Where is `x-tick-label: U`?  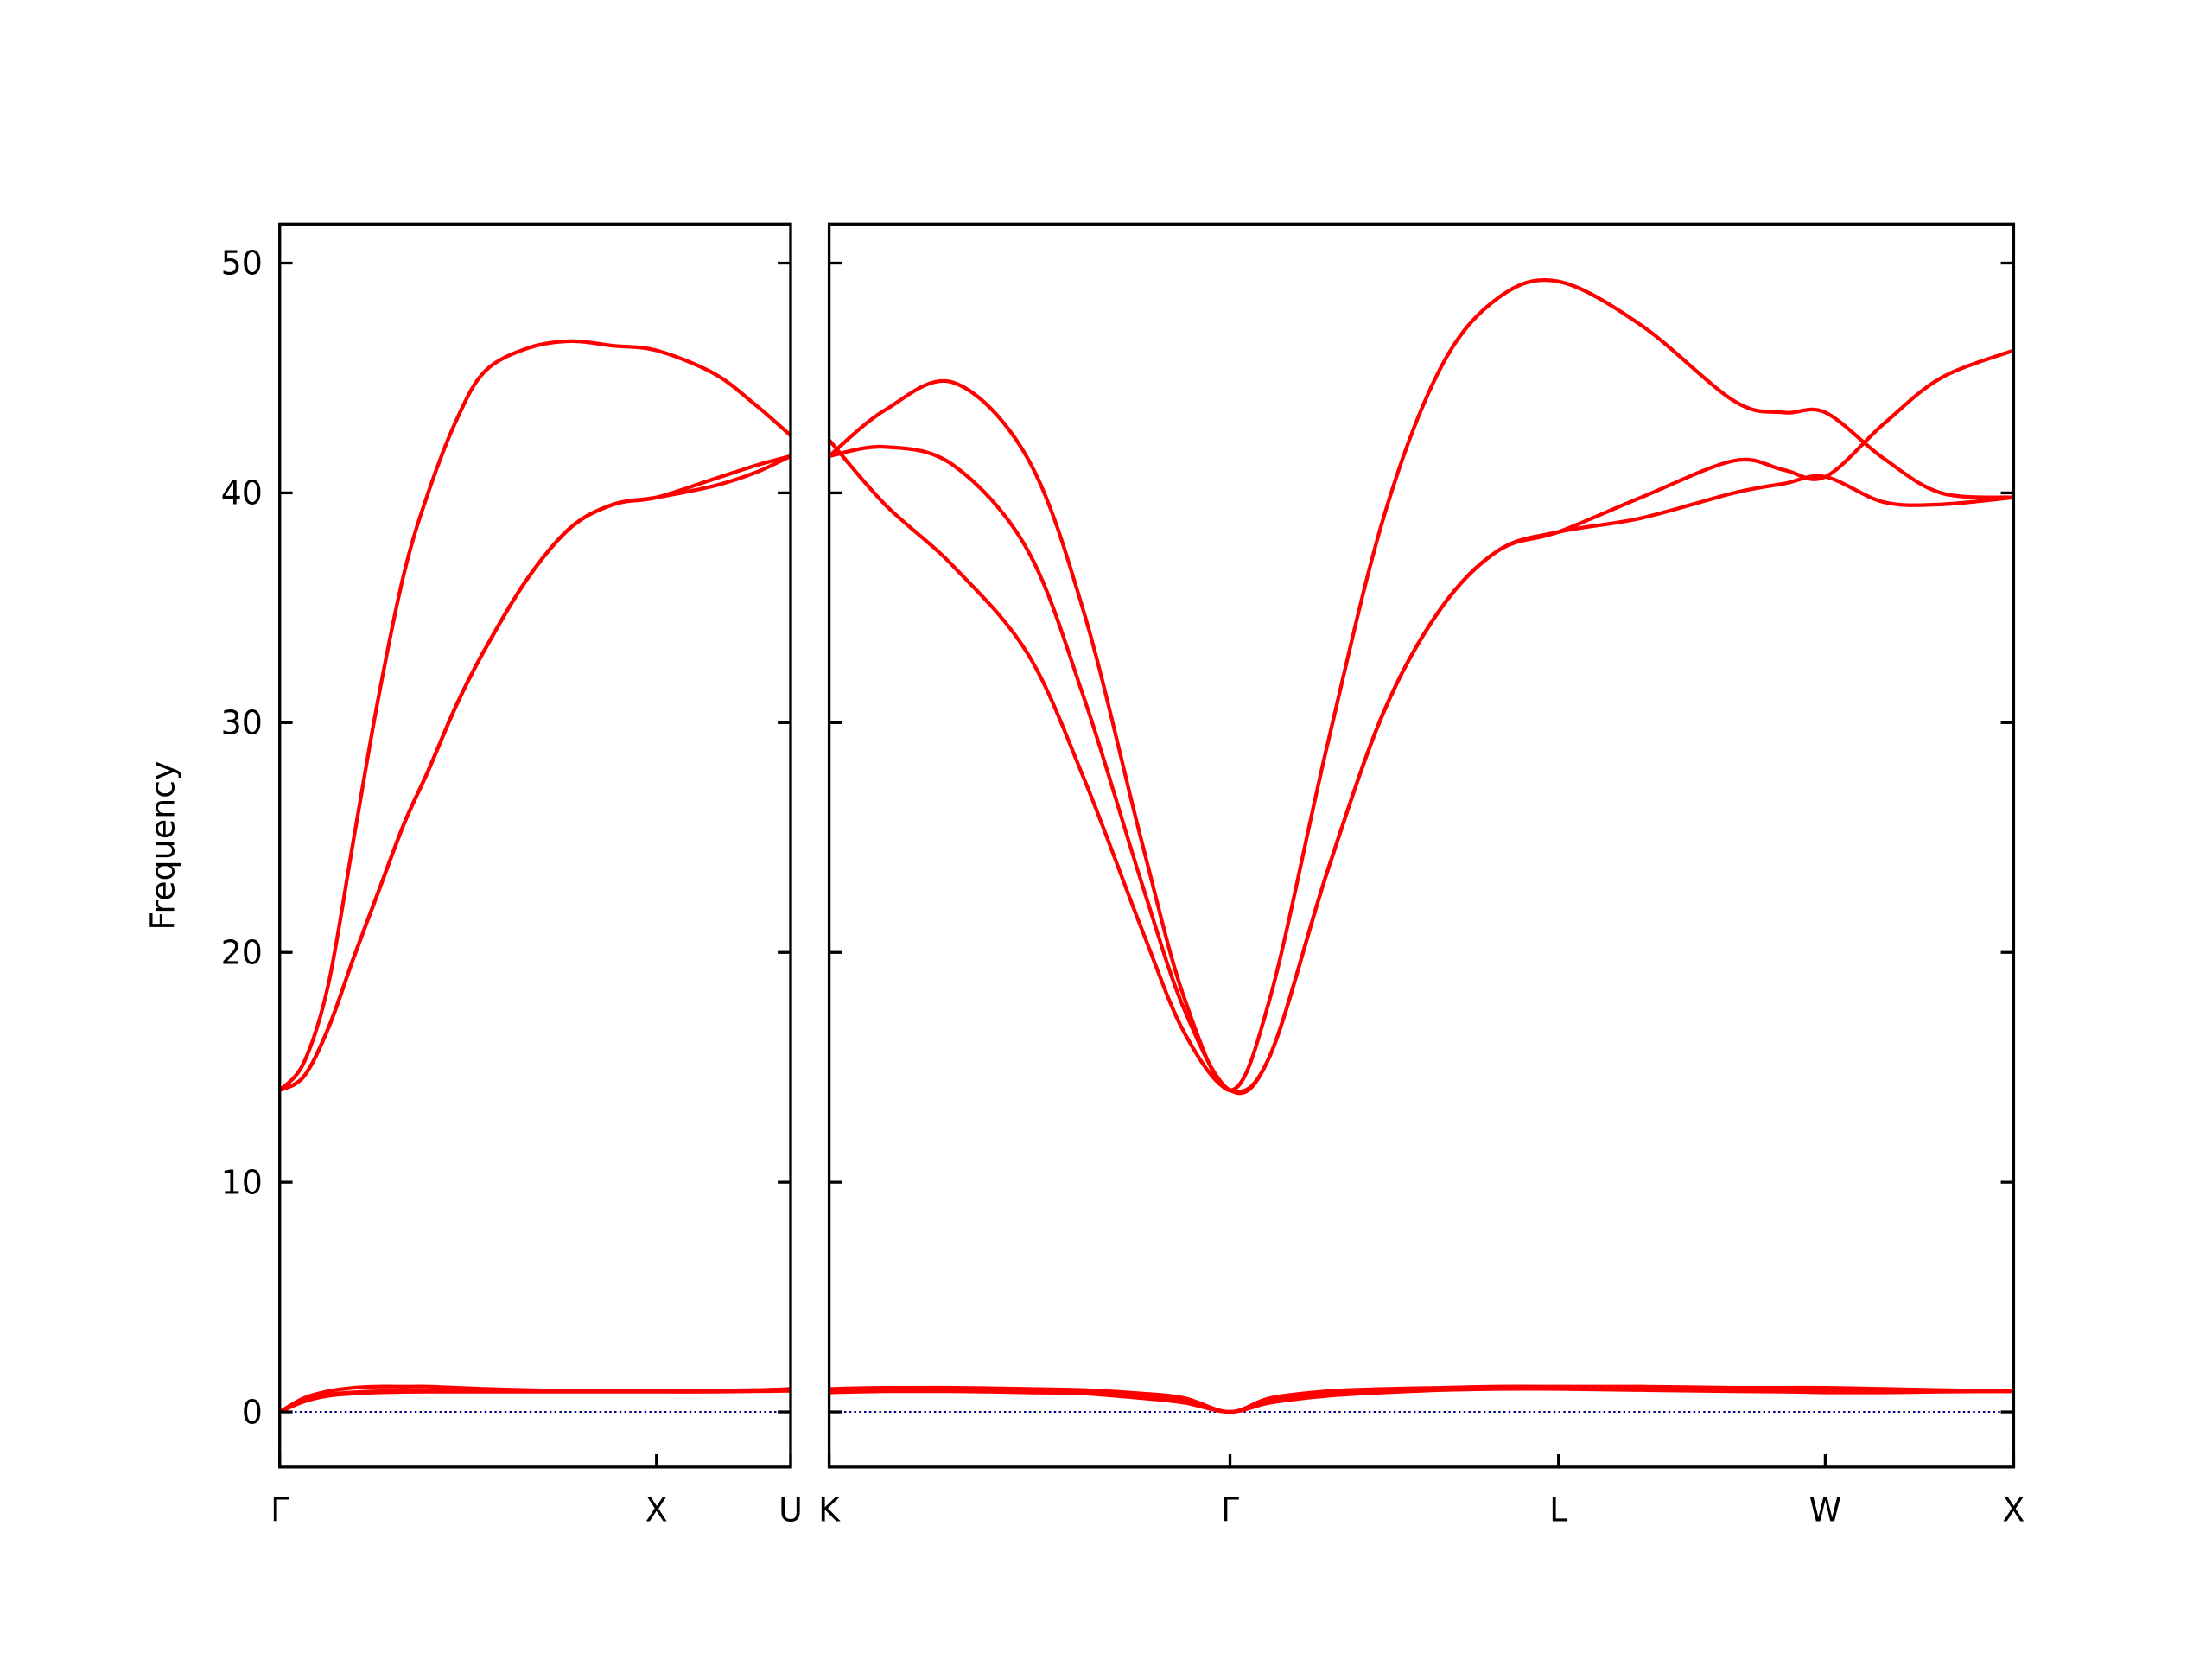
x-tick-label: U is located at coordinates (791, 1510).